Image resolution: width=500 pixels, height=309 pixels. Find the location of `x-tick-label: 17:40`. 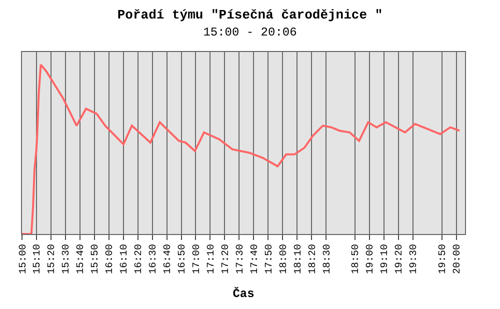

x-tick-label: 17:40 is located at coordinates (255, 259).